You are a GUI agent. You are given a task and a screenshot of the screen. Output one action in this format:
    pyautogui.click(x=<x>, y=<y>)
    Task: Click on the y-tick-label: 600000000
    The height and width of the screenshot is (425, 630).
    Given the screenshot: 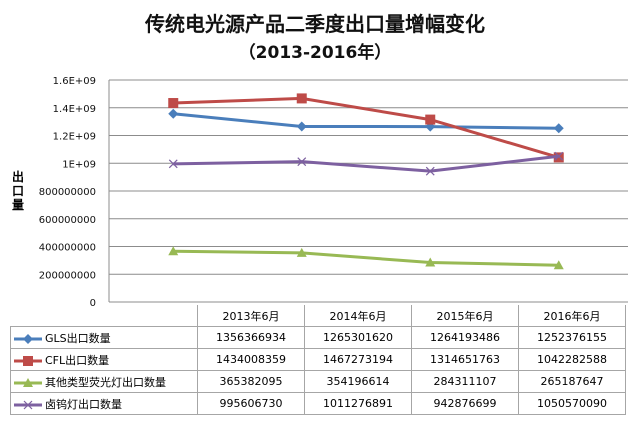 What is the action you would take?
    pyautogui.click(x=67, y=220)
    